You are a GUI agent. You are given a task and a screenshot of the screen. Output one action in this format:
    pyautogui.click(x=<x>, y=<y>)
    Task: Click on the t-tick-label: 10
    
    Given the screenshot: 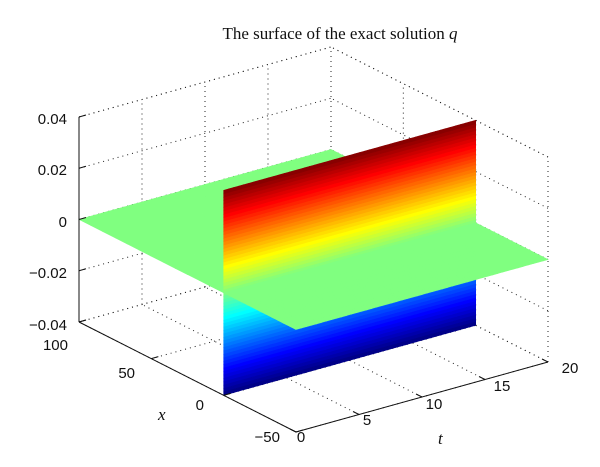 What is the action you would take?
    pyautogui.click(x=434, y=404)
    